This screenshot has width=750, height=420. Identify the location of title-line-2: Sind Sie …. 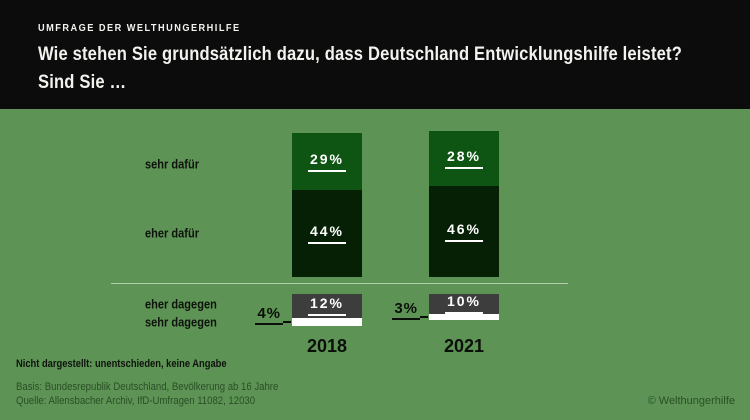
(82, 82).